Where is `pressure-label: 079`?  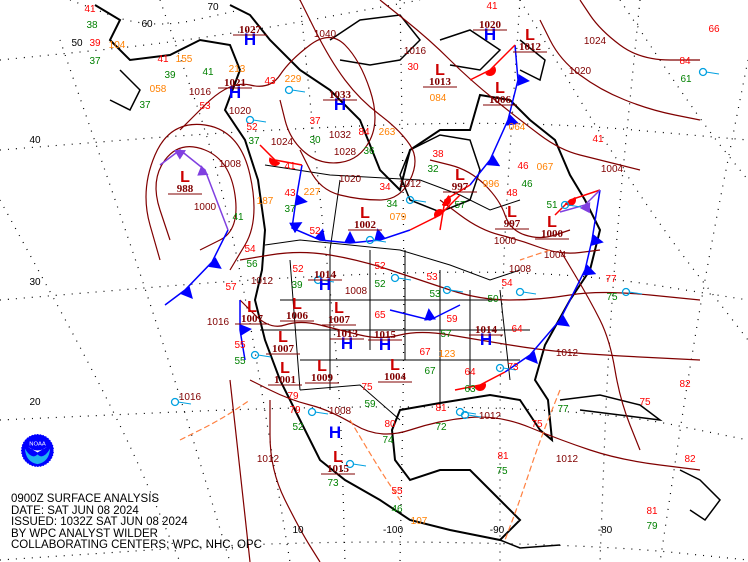
pressure-label: 079 is located at coordinates (398, 217).